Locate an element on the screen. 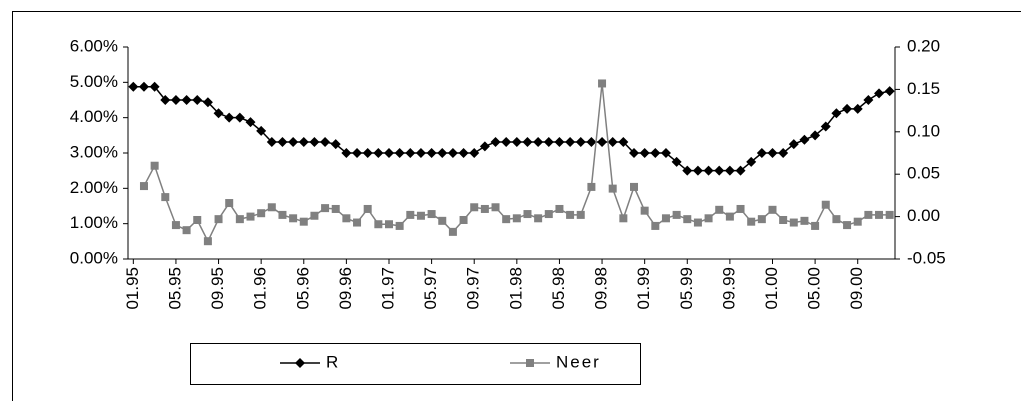  x-tick-label: 09.97 is located at coordinates (473, 288).